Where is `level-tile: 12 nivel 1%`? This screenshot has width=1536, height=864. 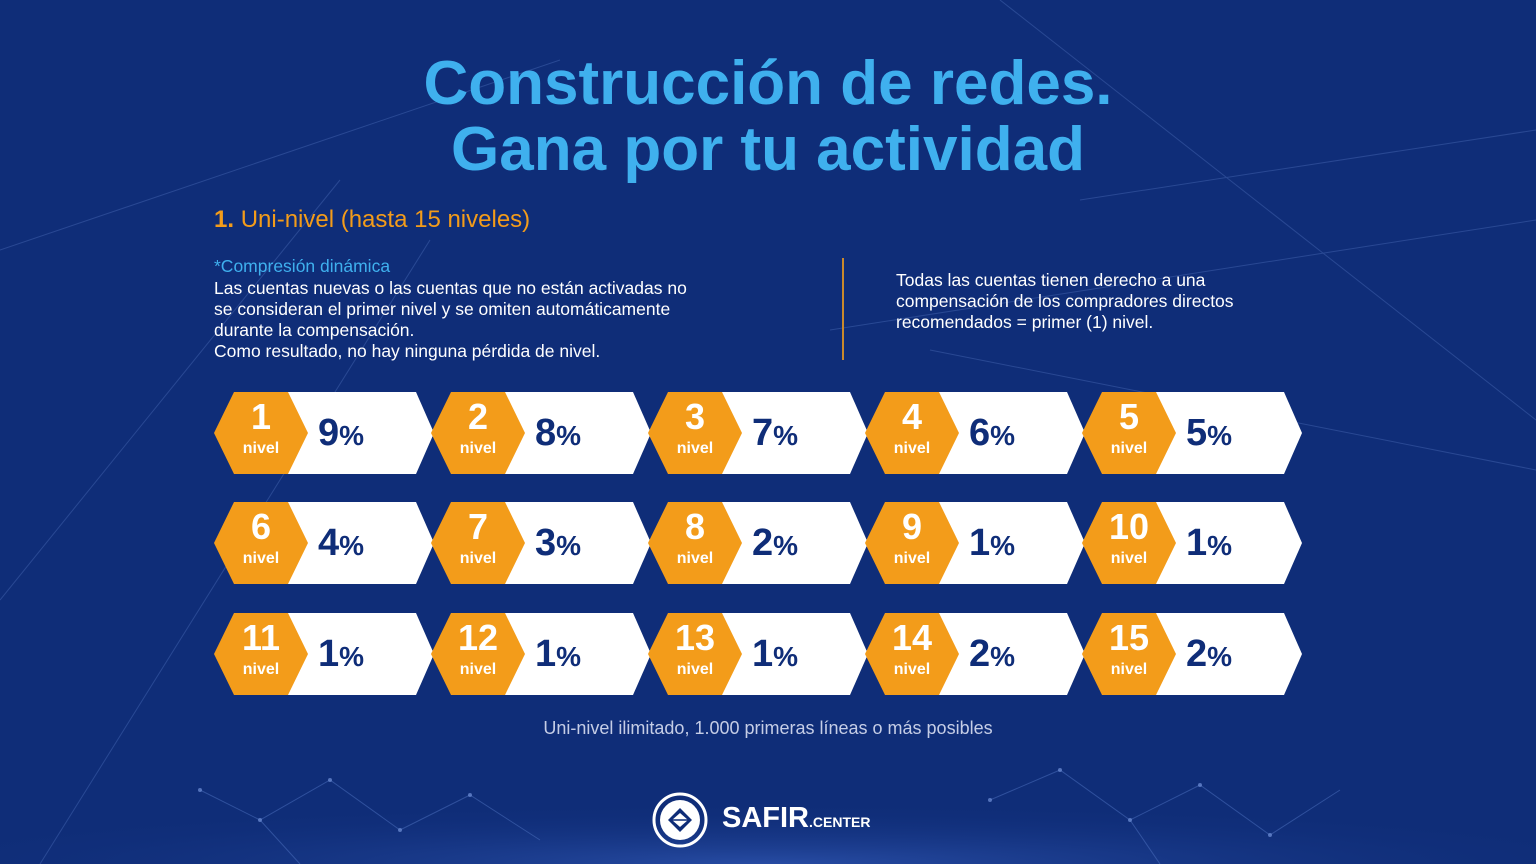 level-tile: 12 nivel 1% is located at coordinates (541, 654).